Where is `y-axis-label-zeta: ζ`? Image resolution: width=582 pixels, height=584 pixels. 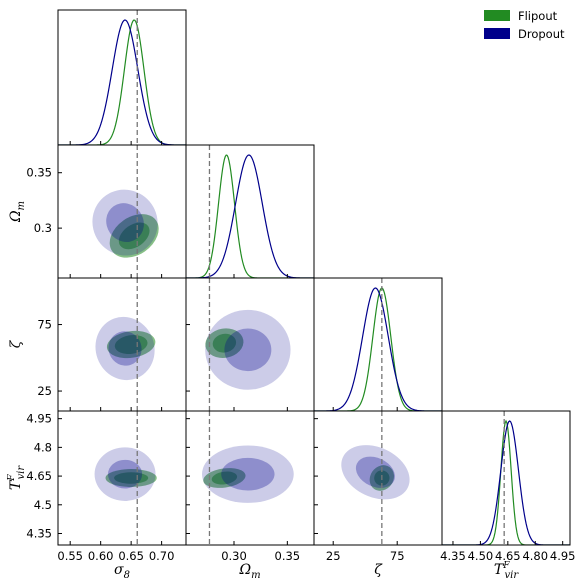 y-axis-label-zeta: ζ is located at coordinates (16, 343).